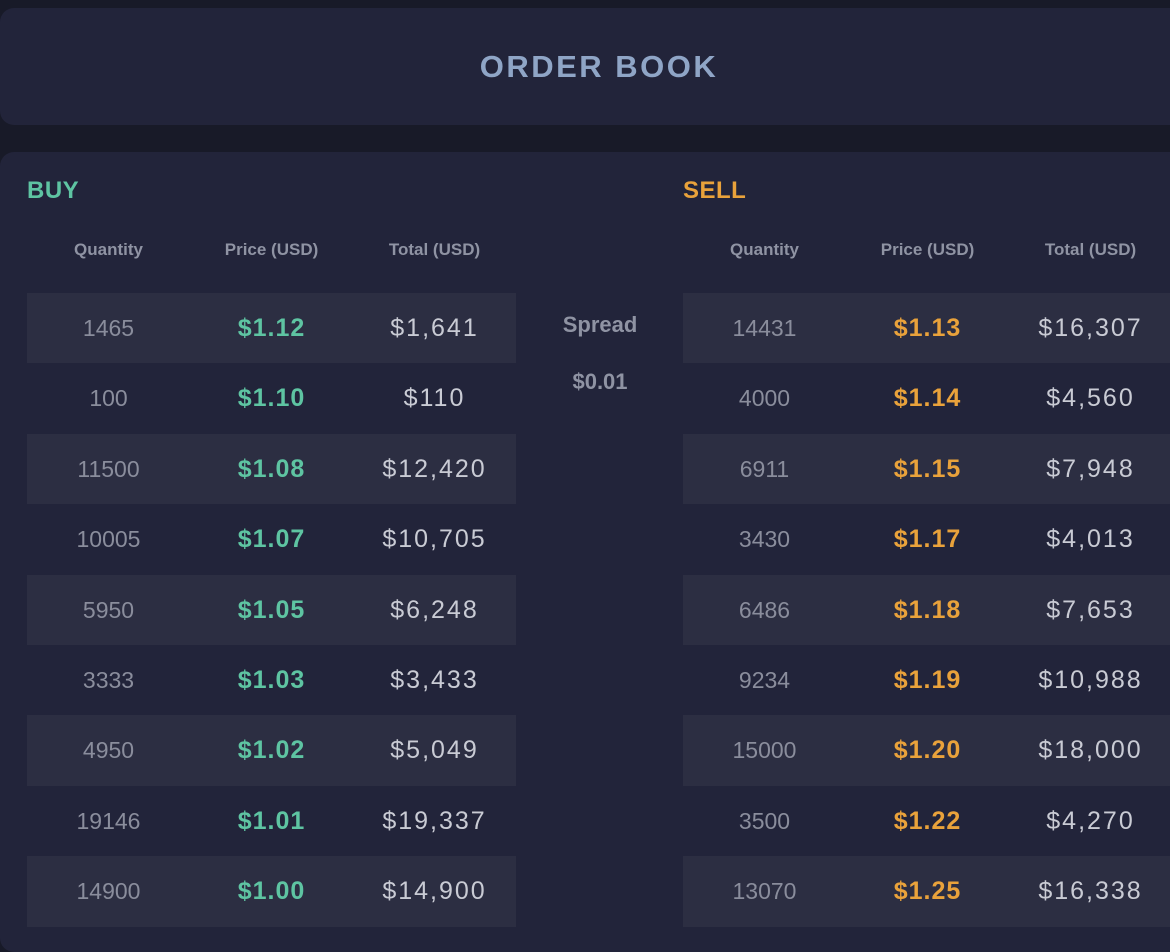 This screenshot has width=1170, height=952. I want to click on sell-price-cell: $1.15, so click(927, 468).